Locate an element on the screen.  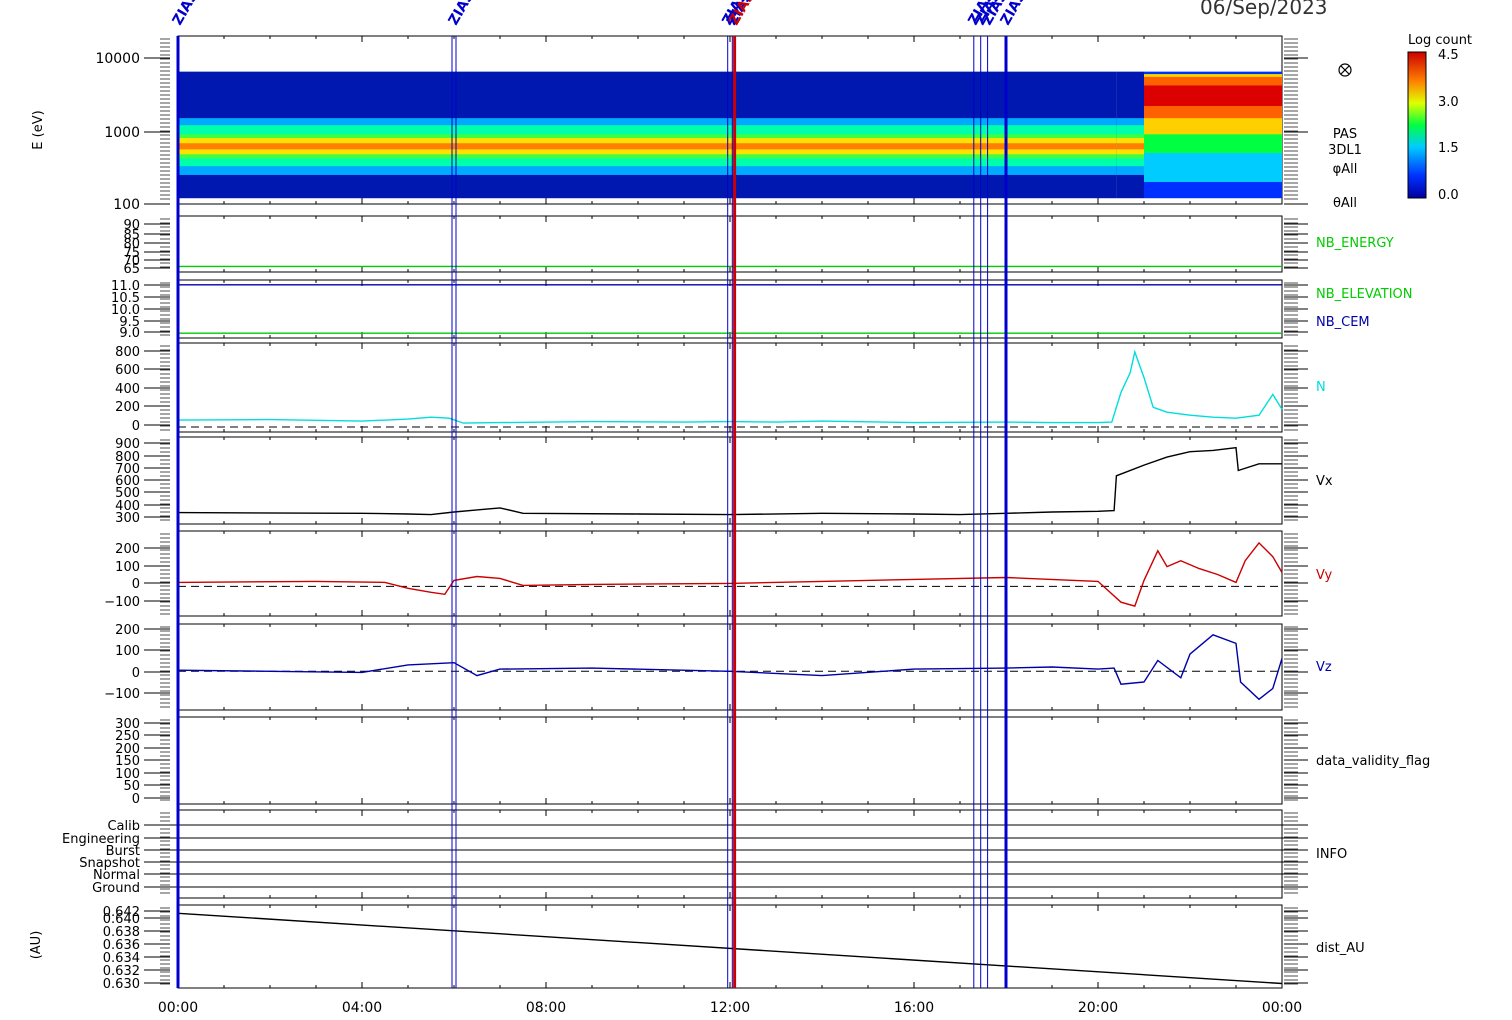
colorbar-gradient is located at coordinates (1417, 125).